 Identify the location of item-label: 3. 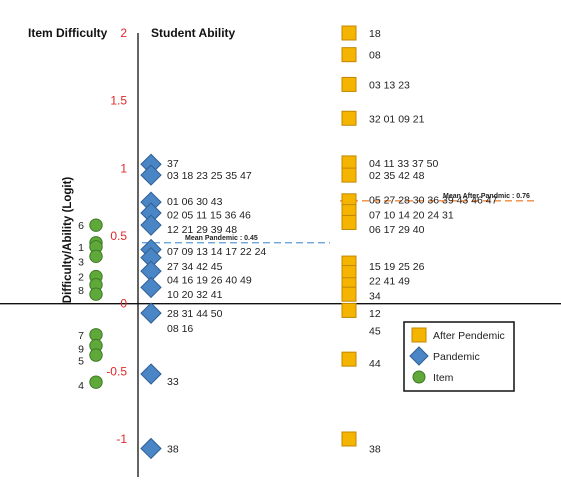
(81, 263).